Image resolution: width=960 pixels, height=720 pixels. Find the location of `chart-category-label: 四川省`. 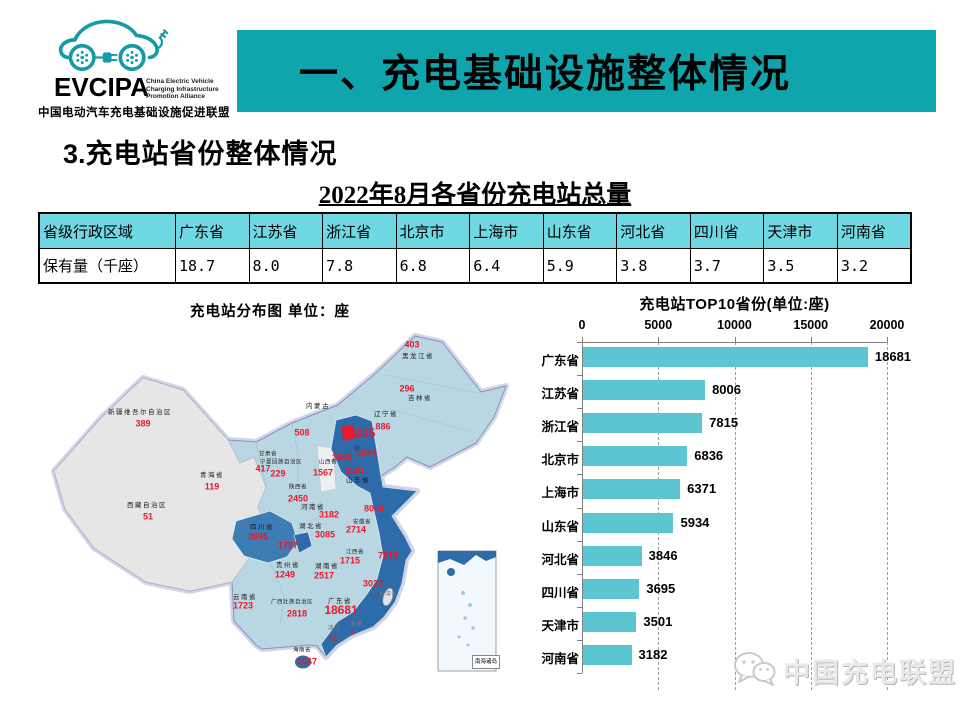

chart-category-label: 四川省 is located at coordinates (560, 592).